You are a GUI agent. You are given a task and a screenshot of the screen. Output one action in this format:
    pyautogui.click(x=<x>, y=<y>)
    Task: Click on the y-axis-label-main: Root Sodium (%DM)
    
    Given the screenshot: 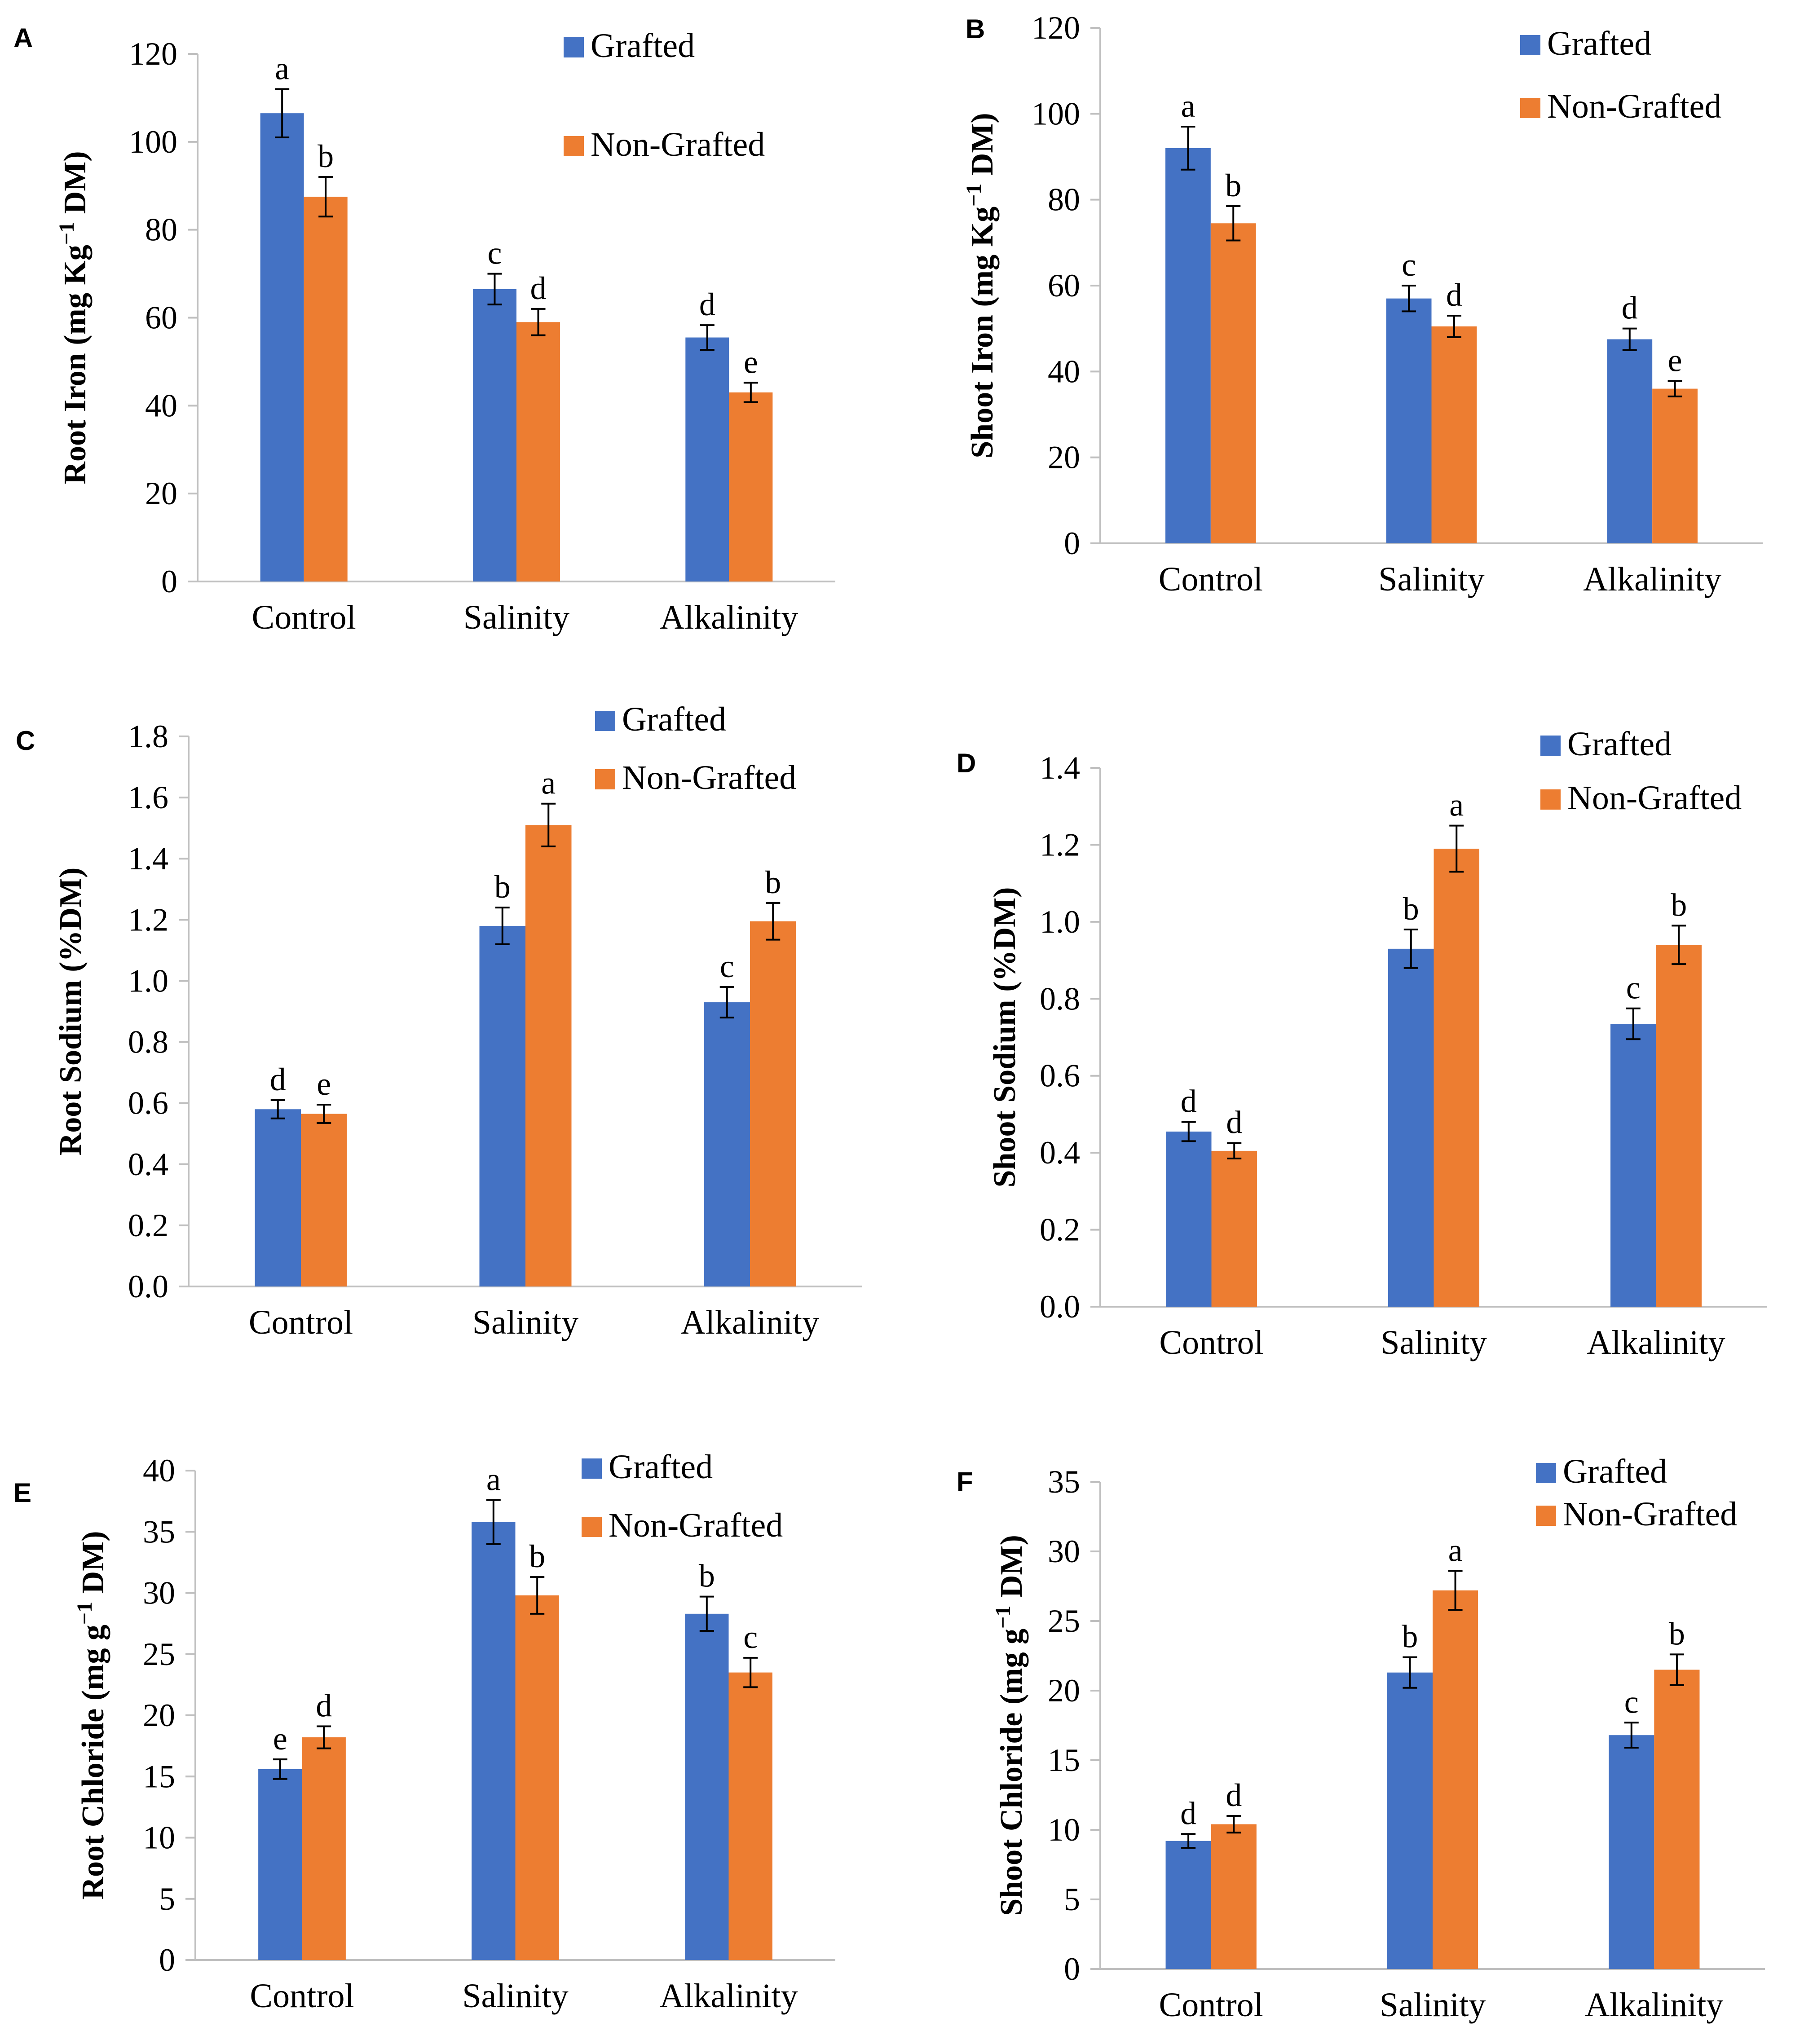 What is the action you would take?
    pyautogui.click(x=70, y=1012)
    